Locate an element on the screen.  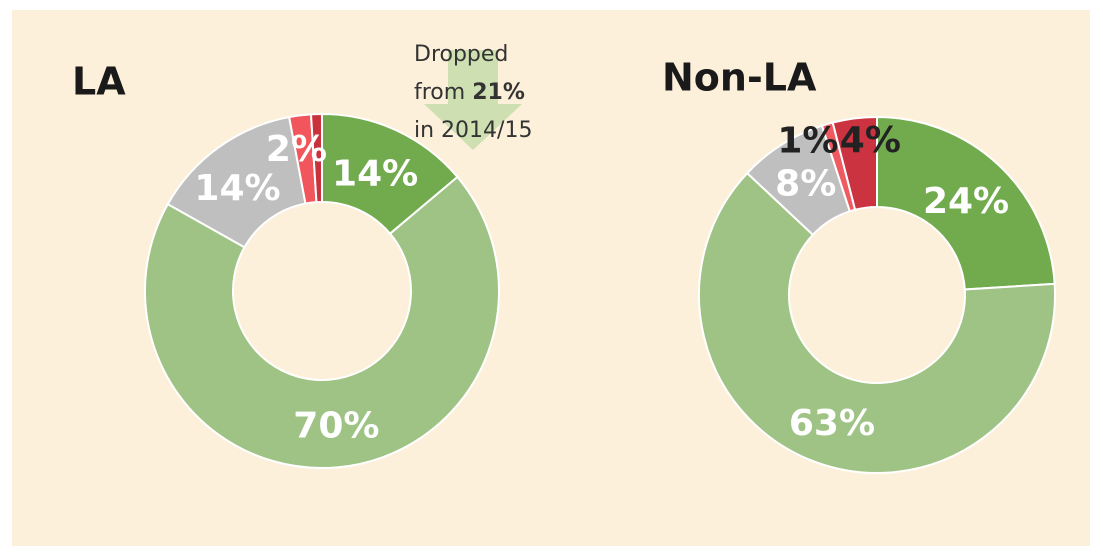
data-label: 70% is located at coordinates (336, 425).